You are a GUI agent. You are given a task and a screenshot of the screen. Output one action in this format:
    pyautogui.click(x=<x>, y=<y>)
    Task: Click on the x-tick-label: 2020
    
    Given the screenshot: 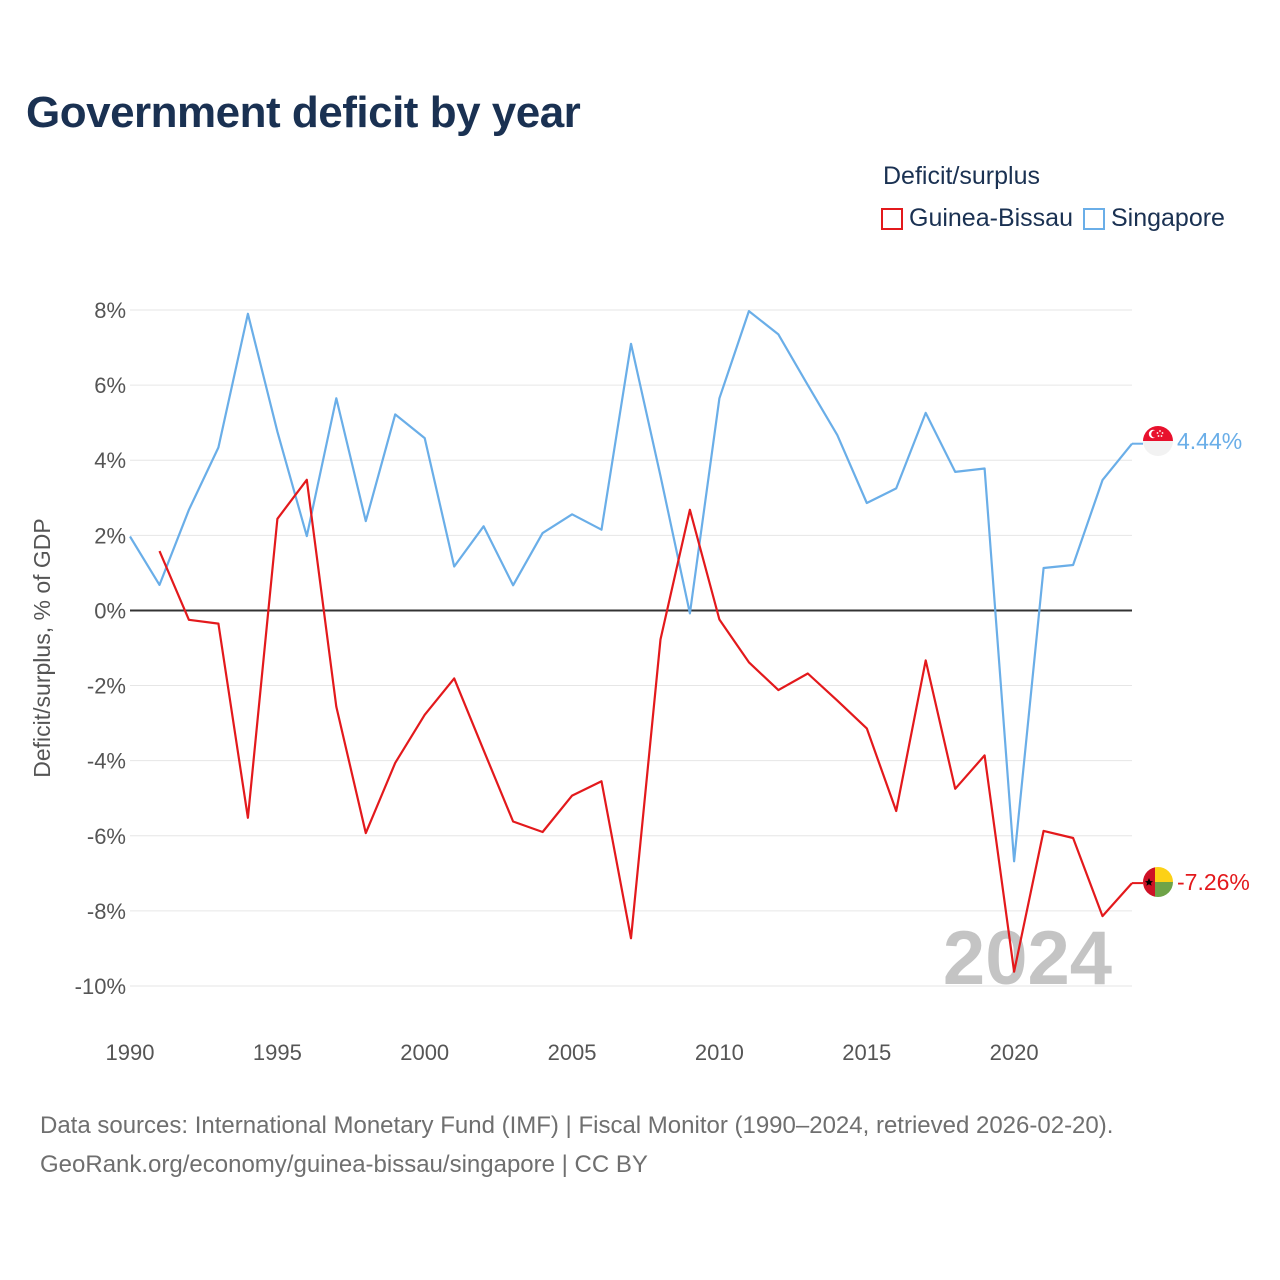 What is the action you would take?
    pyautogui.click(x=1014, y=1052)
    